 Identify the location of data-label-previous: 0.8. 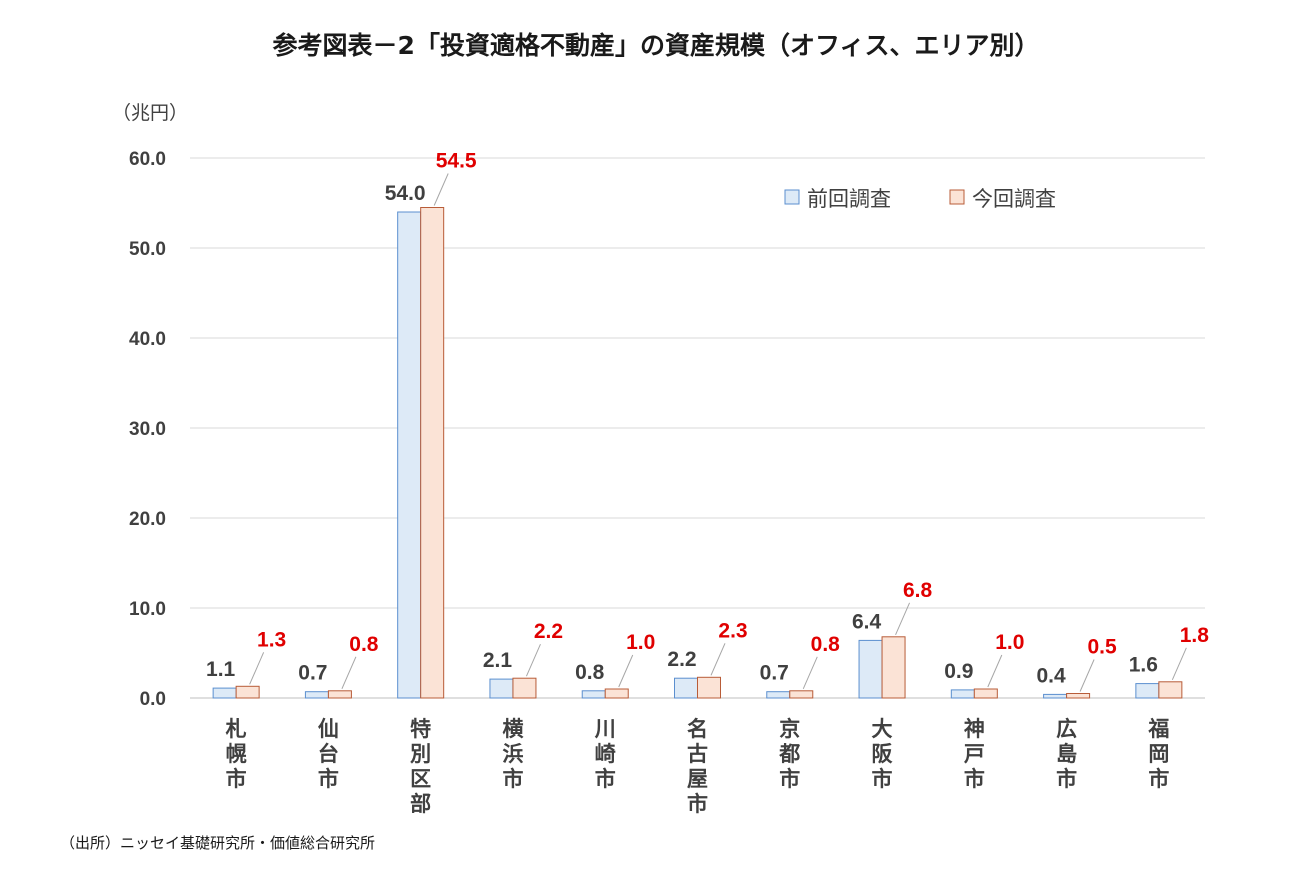
(590, 672).